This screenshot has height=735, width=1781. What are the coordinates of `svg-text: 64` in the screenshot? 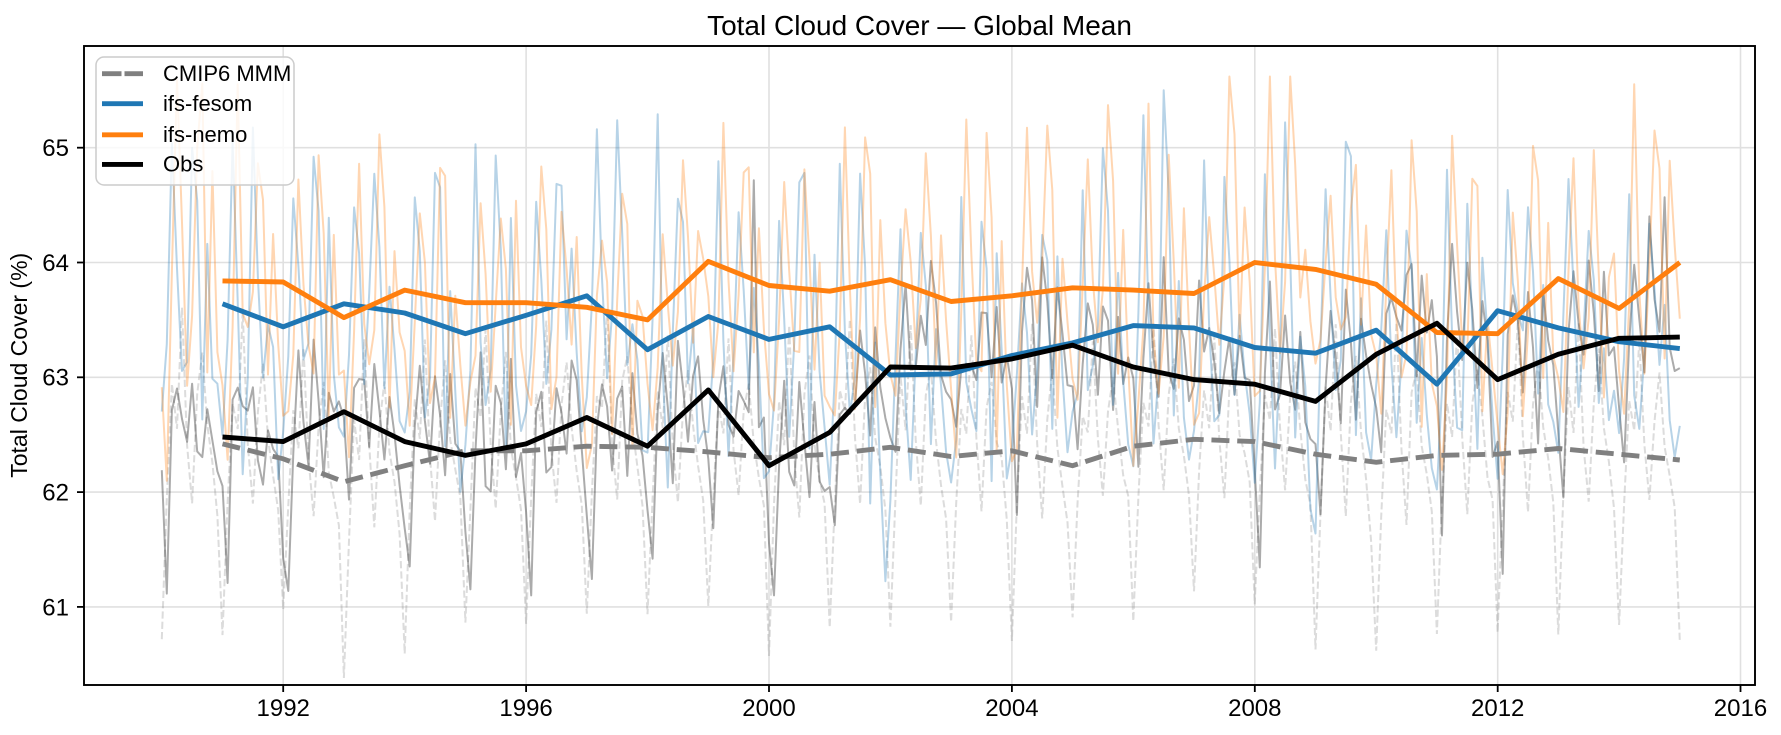 It's located at (55, 263).